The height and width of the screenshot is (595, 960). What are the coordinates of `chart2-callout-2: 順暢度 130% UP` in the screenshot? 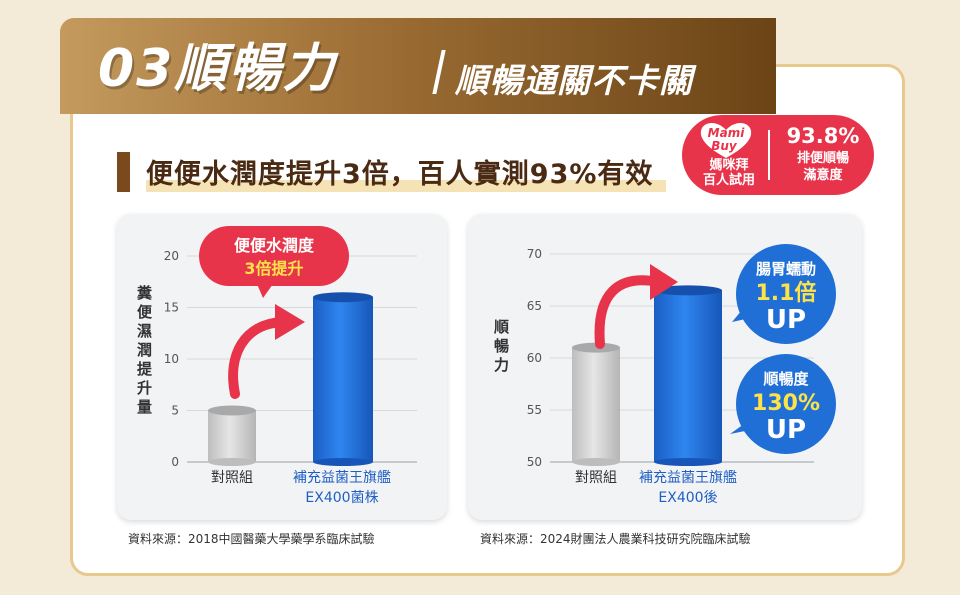 It's located at (783, 404).